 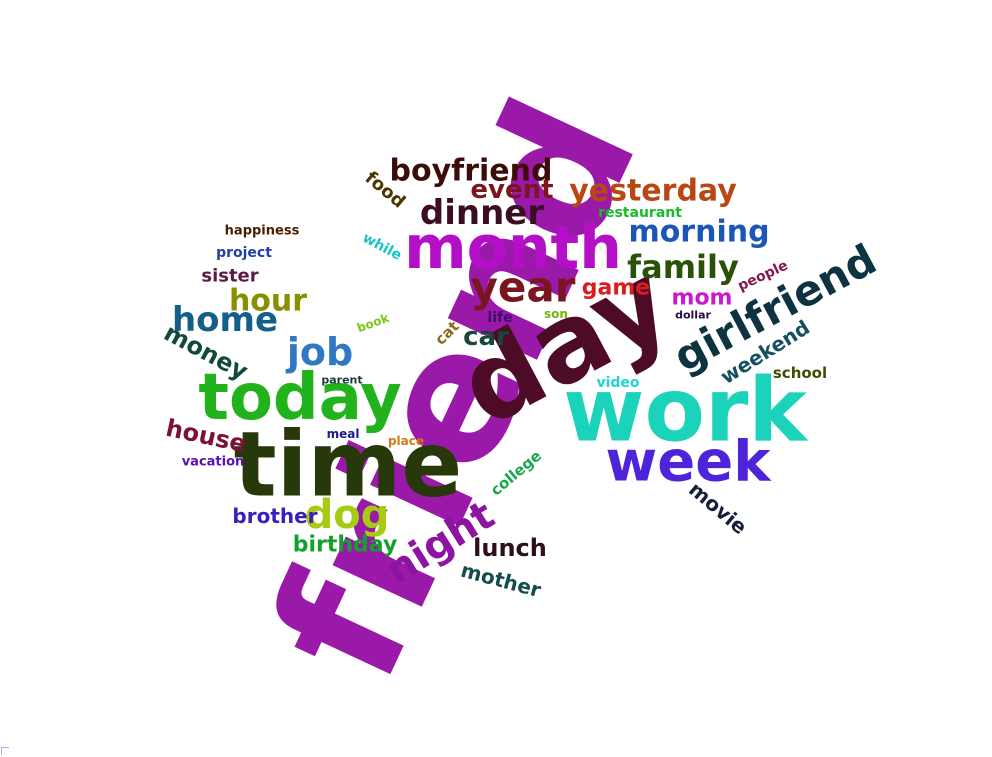 I want to click on word-time: time, so click(x=348, y=465).